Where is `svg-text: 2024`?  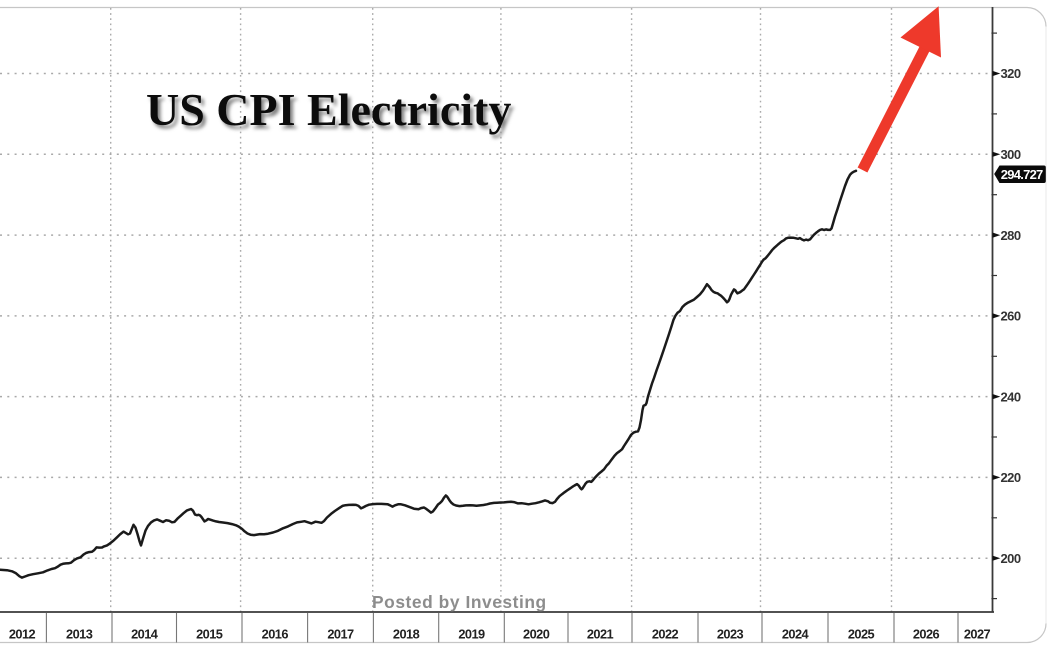
svg-text: 2024 is located at coordinates (796, 634).